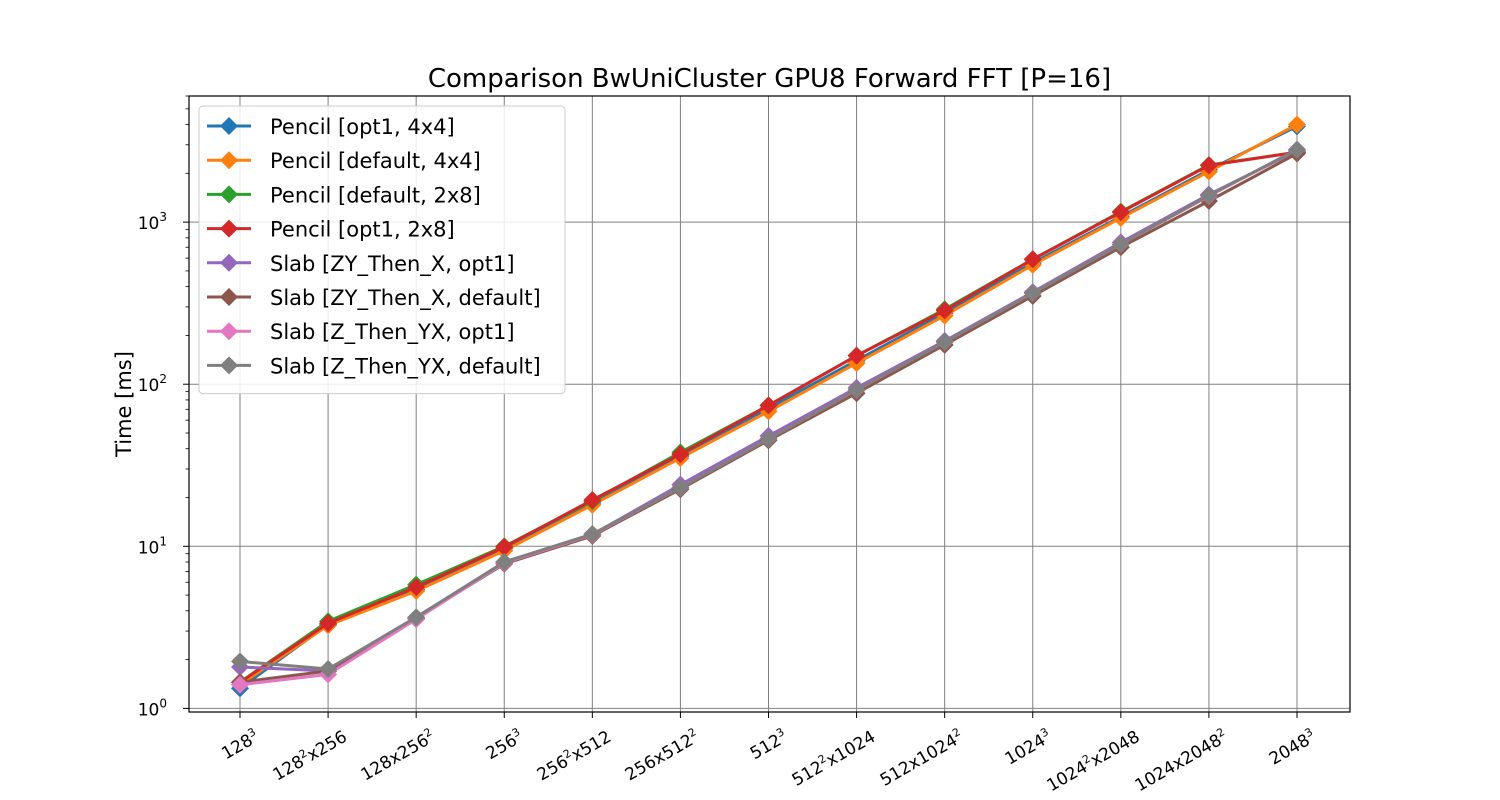  Describe the element at coordinates (124, 404) in the screenshot. I see `y-axis-label: Time [ms]` at that location.